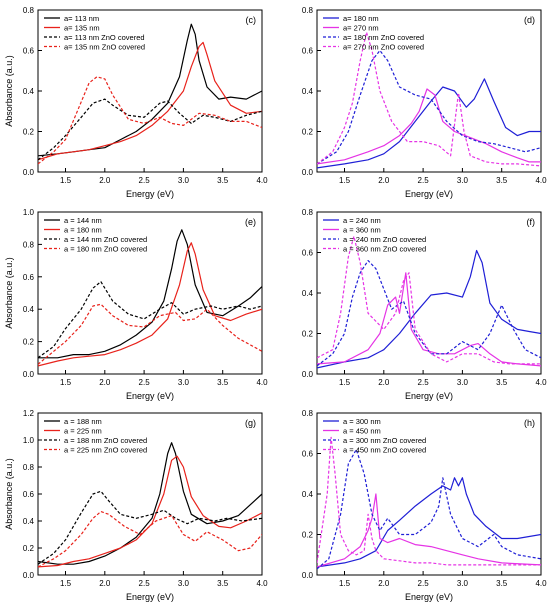 The height and width of the screenshot is (606, 550). What do you see at coordinates (105, 249) in the screenshot?
I see `legend-entry: a = 180 nm ZnO covered` at bounding box center [105, 249].